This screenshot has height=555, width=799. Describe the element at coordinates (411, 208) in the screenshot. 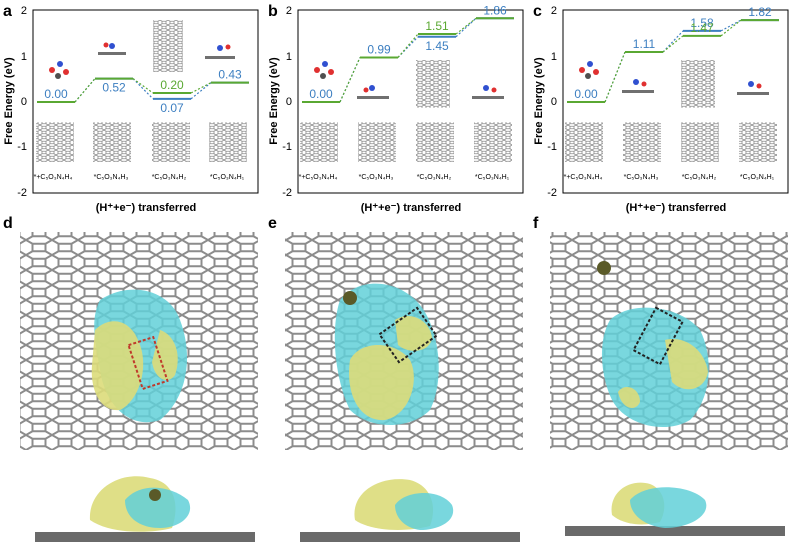

I see `x-axis-title-b: (H⁺+e⁻) transferred` at that location.